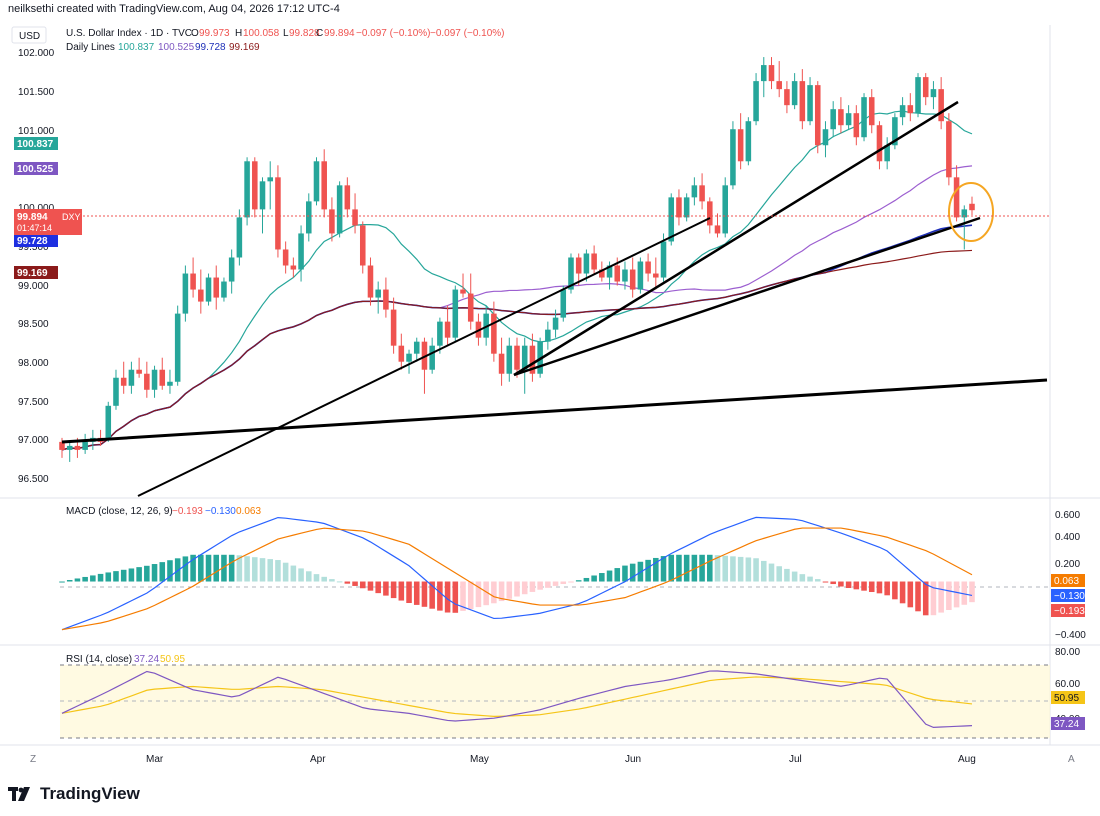 The image size is (1100, 816). I want to click on auto-scale-button: A, so click(1071, 759).